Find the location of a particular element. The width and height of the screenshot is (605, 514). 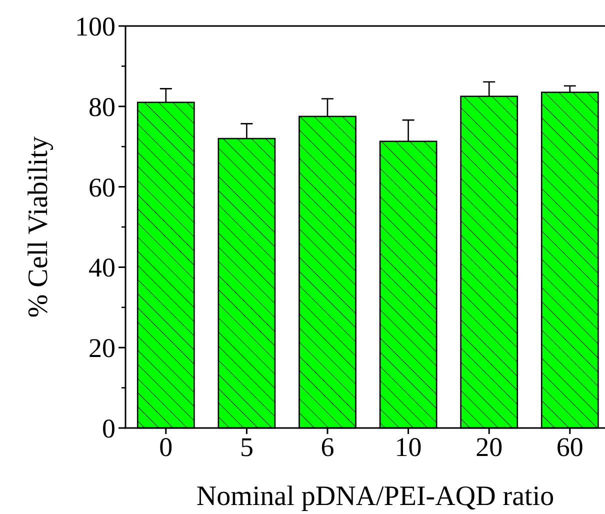

x-axis-title: Nominal pDNA/PEI-AQD ratio is located at coordinates (375, 496).